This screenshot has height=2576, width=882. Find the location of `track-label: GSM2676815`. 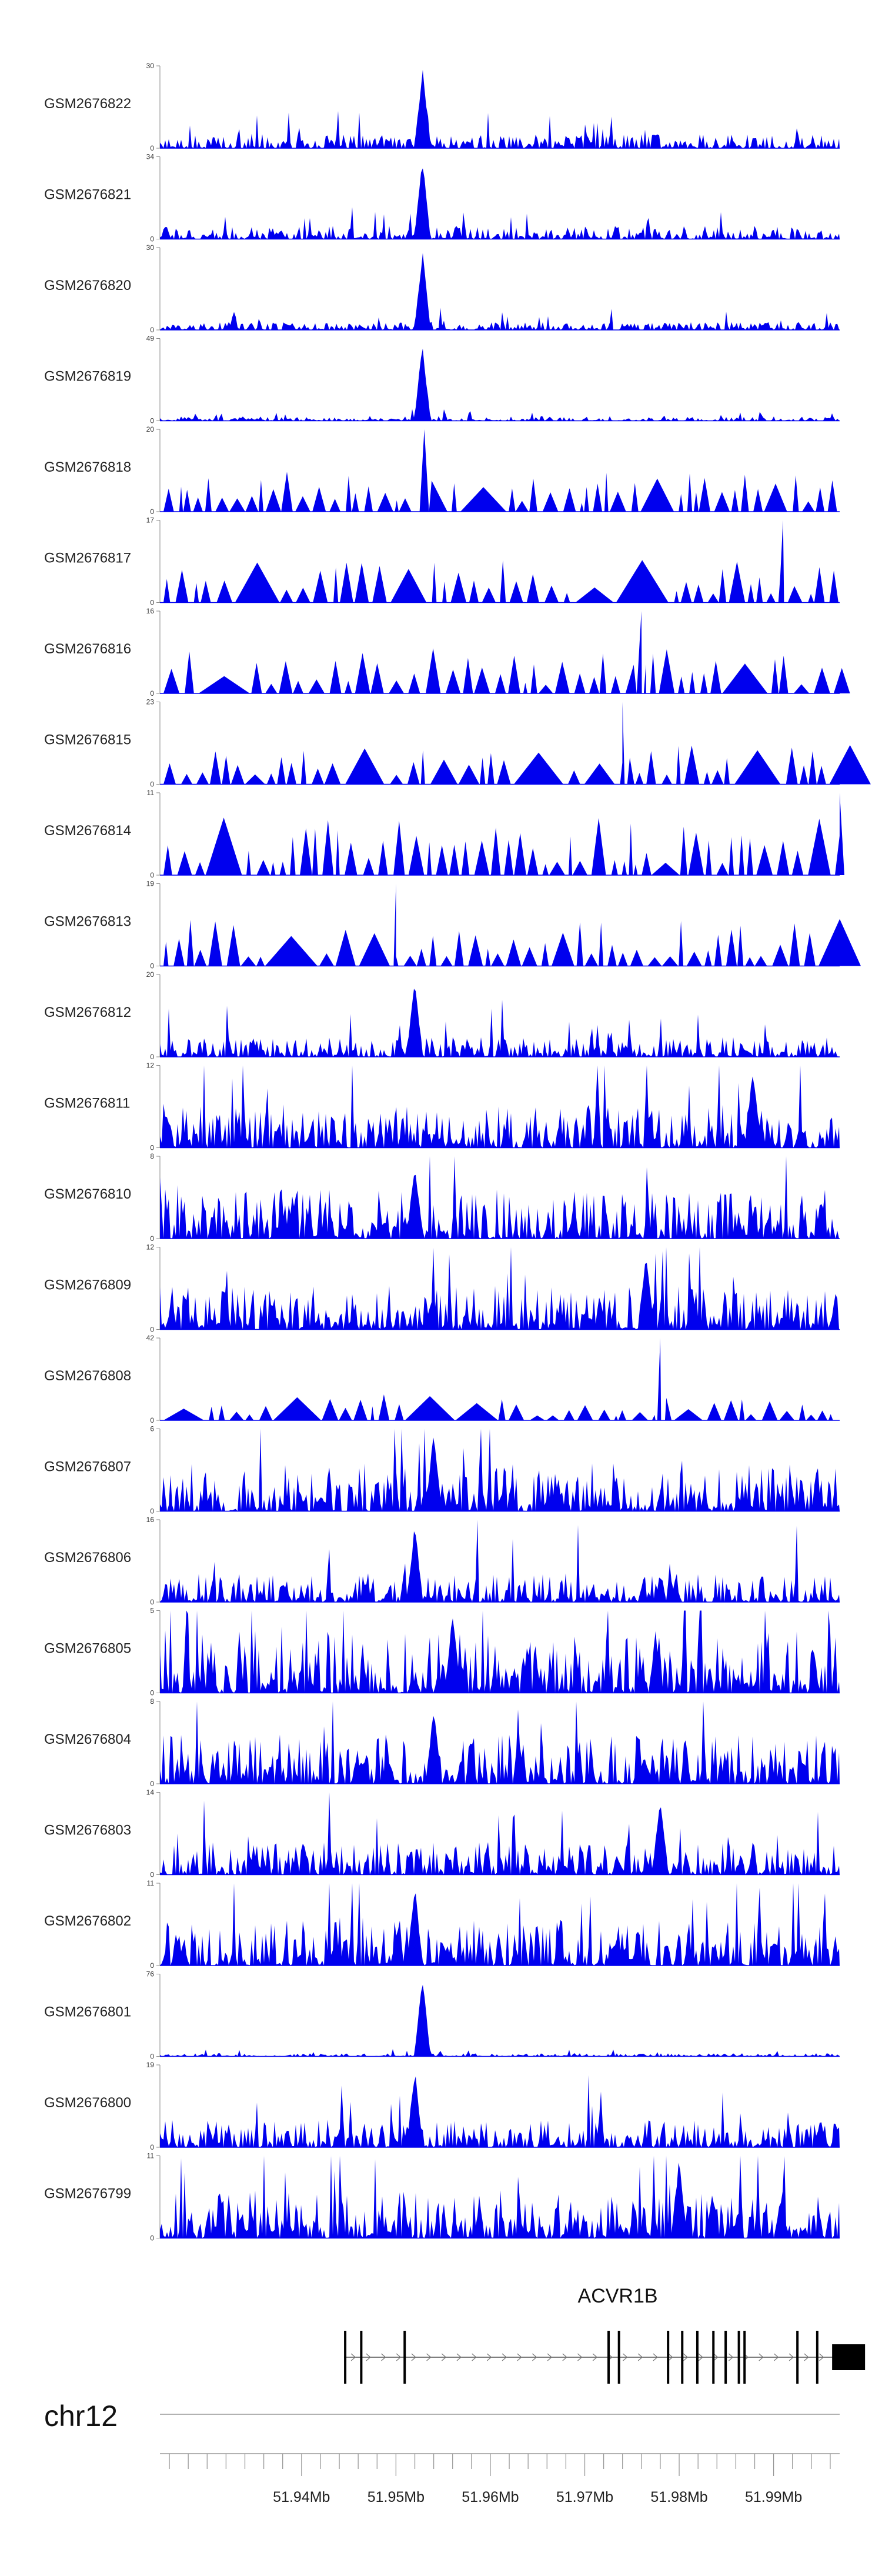

track-label: GSM2676815 is located at coordinates (87, 740).